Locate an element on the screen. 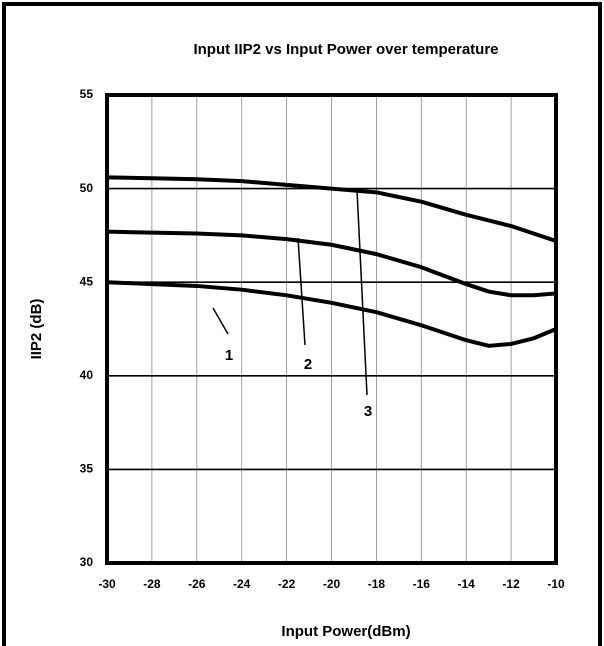 The height and width of the screenshot is (646, 604). x-tick-label: -22 is located at coordinates (287, 584).